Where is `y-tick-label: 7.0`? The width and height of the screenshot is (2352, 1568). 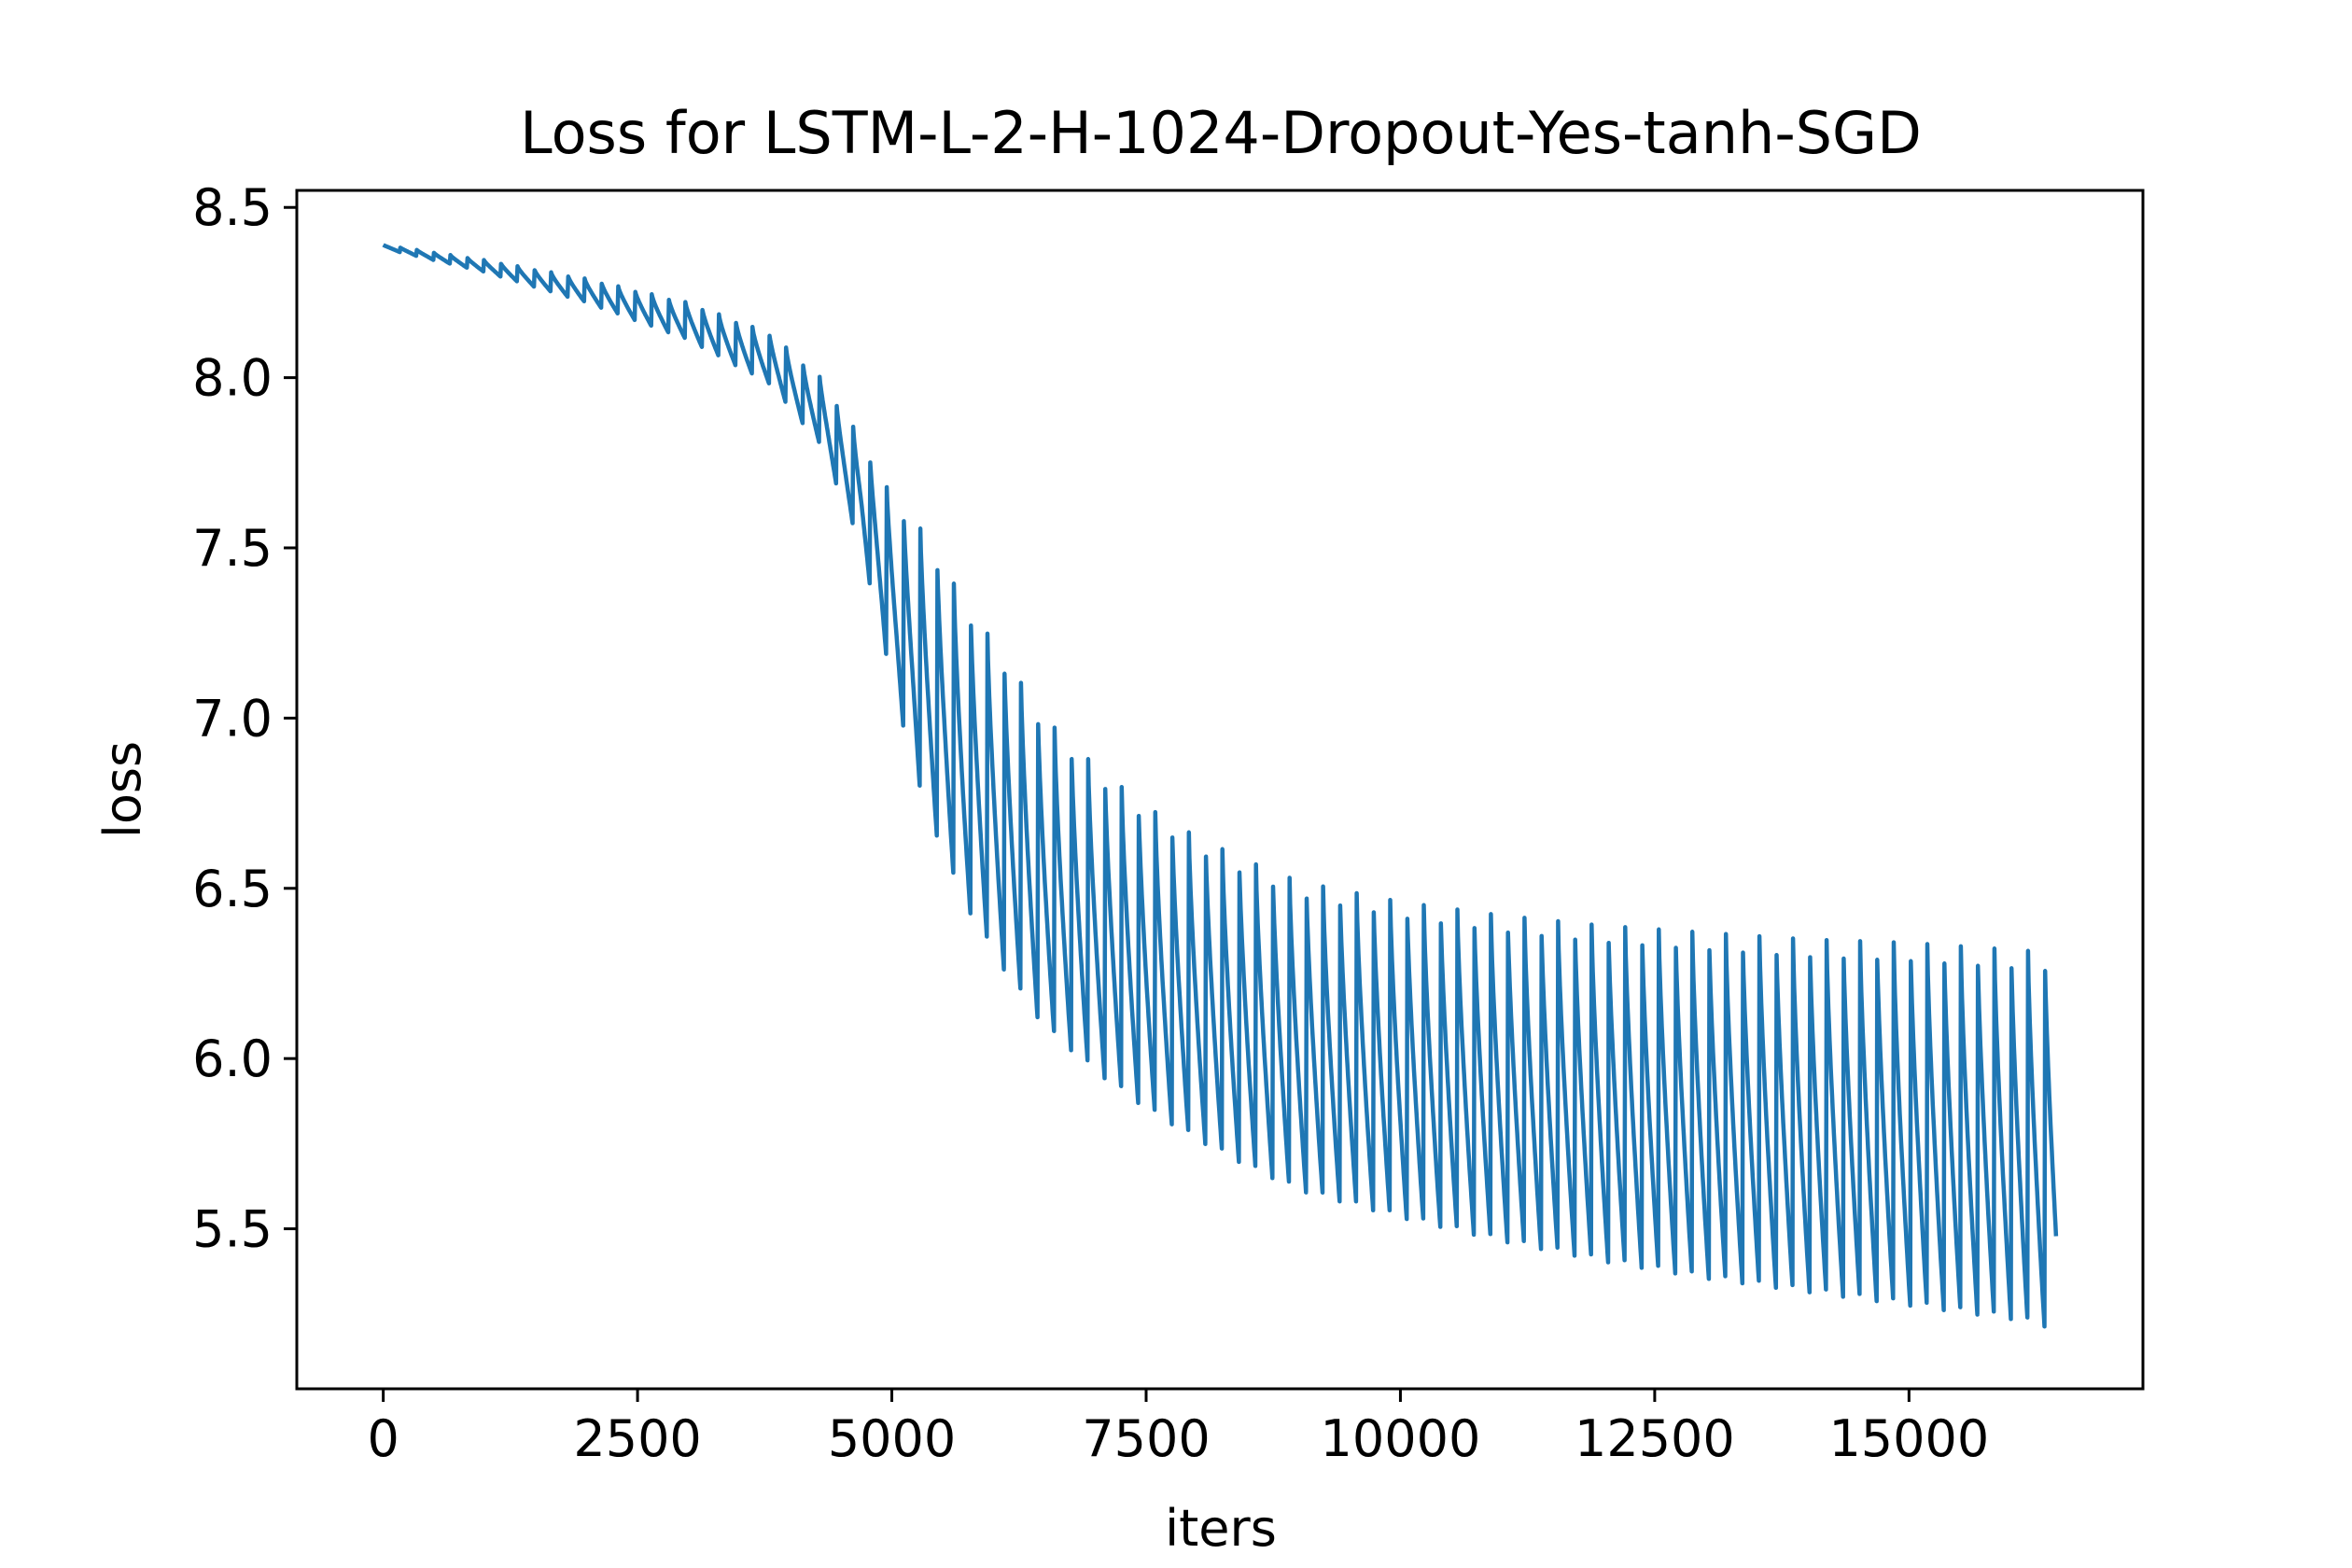
y-tick-label: 7.0 is located at coordinates (232, 718).